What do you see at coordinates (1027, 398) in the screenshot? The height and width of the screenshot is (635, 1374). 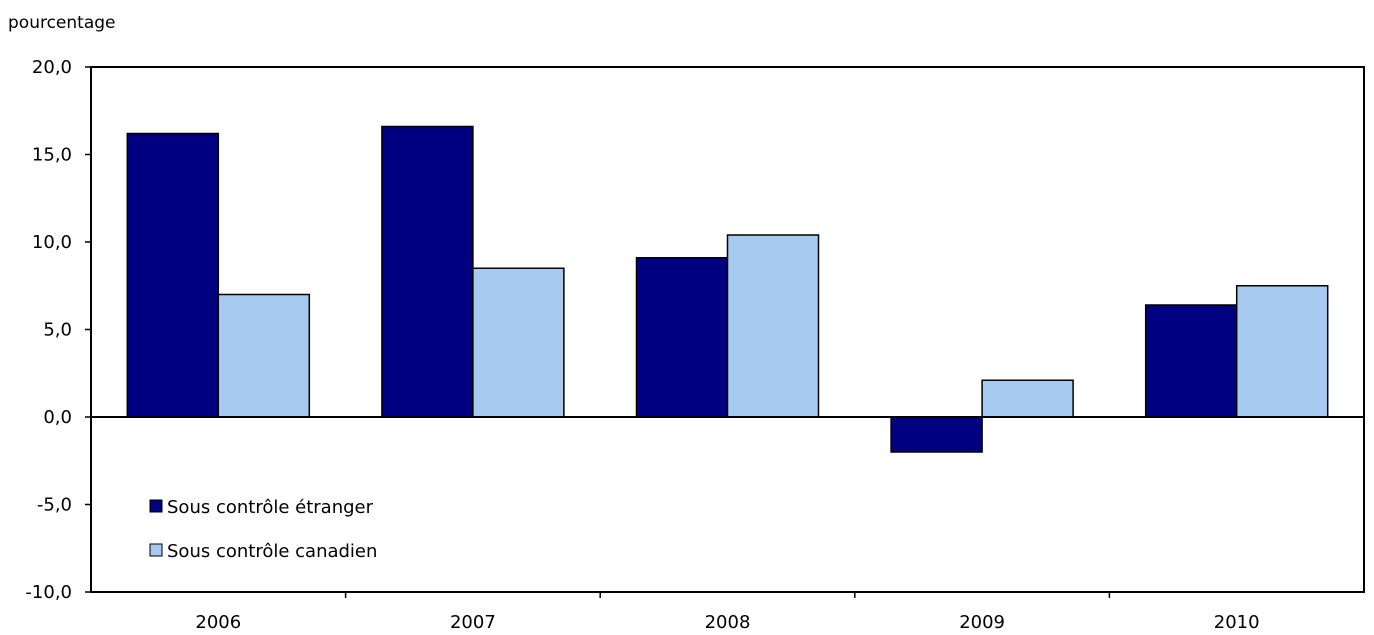 I see `bar-canadian-2009` at bounding box center [1027, 398].